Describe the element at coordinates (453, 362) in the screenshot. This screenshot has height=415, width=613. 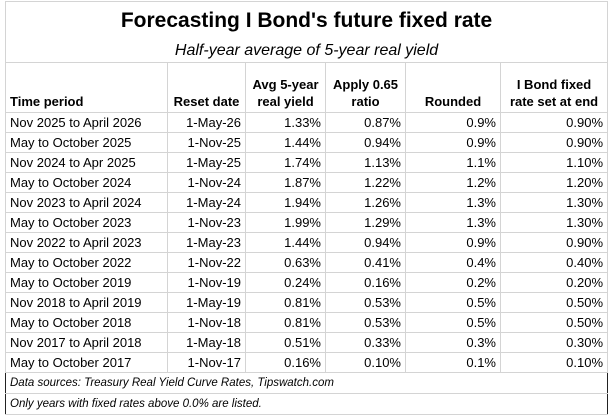
I see `cell: 0.1%` at that location.